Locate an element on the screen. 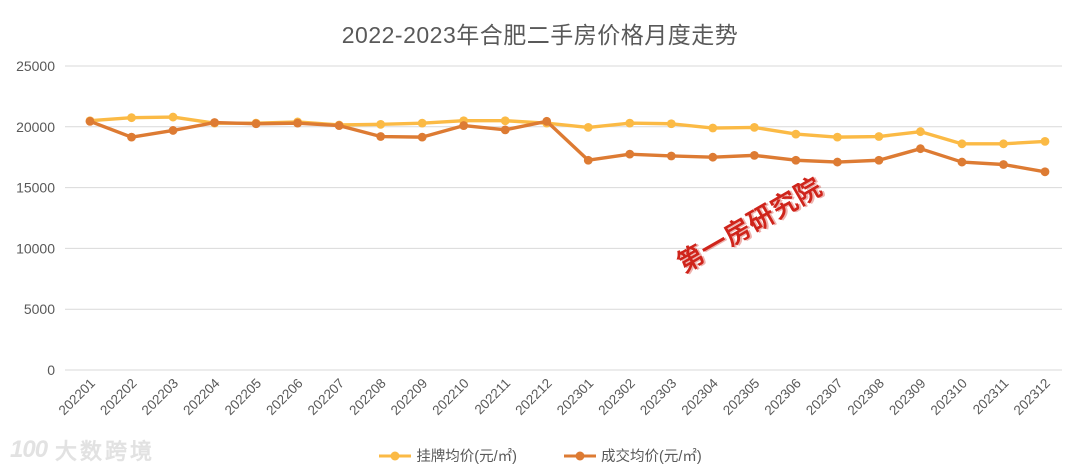  x-axis-tick-label: 202208 is located at coordinates (367, 397).